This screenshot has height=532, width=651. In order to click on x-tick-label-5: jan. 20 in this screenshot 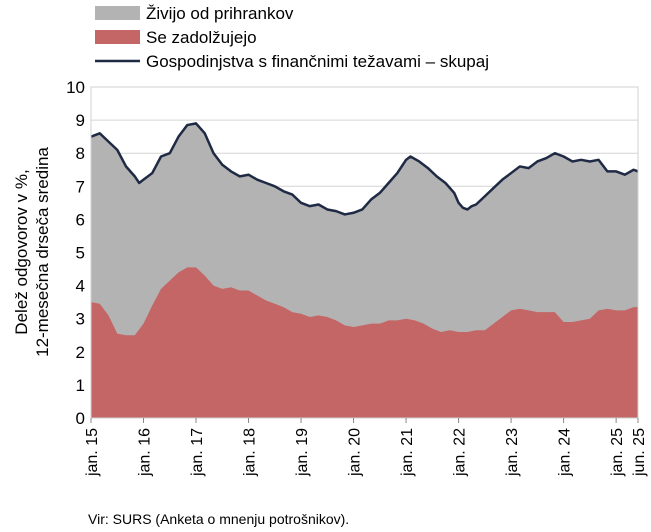, I will do `click(355, 452)`.